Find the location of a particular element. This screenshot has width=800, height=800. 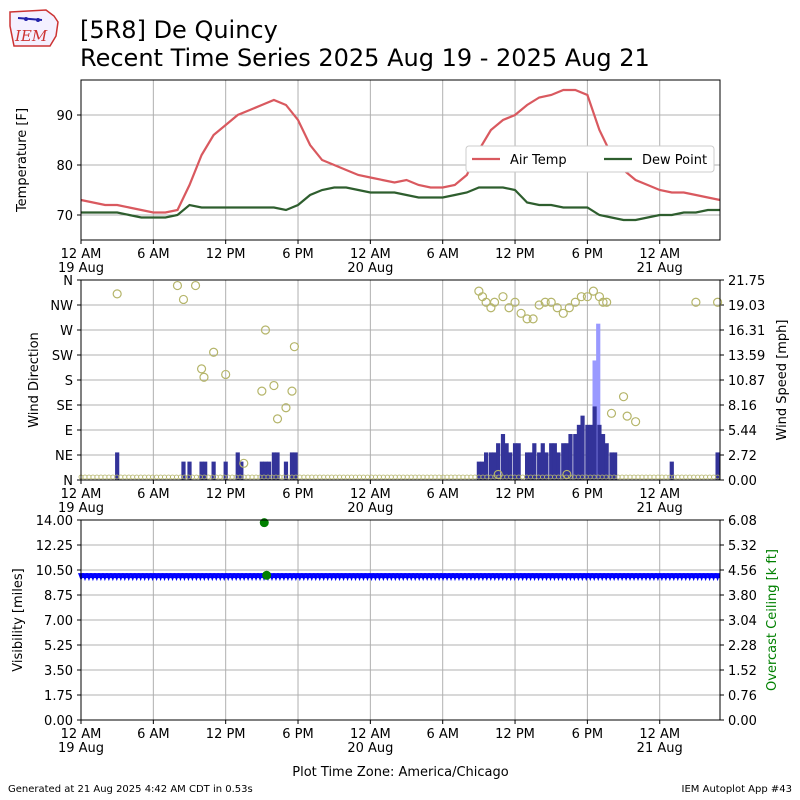

y-tick-label: N is located at coordinates (68, 481).